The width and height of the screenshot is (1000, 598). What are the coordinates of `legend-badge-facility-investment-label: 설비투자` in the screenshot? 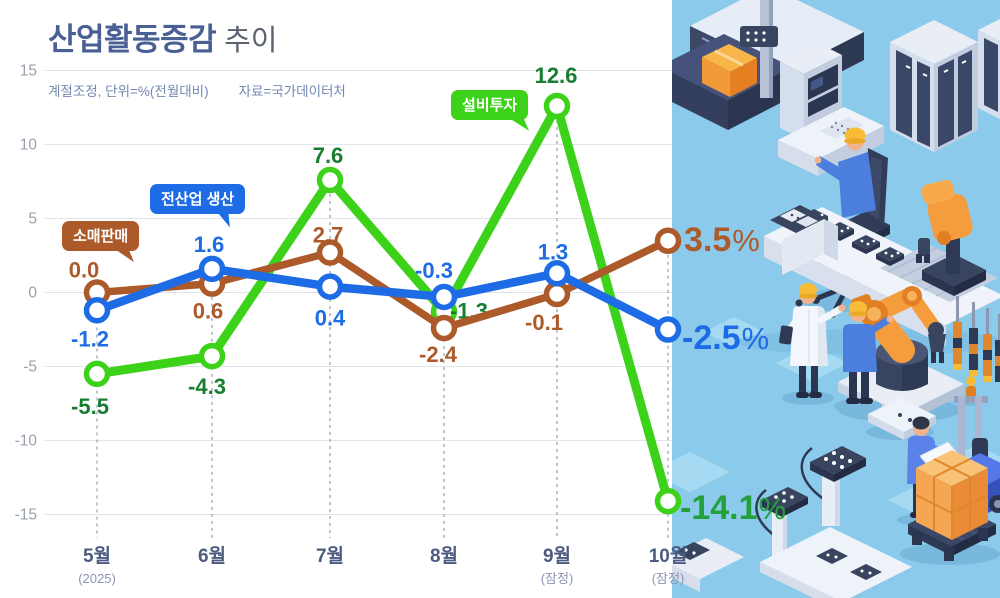 It's located at (490, 105).